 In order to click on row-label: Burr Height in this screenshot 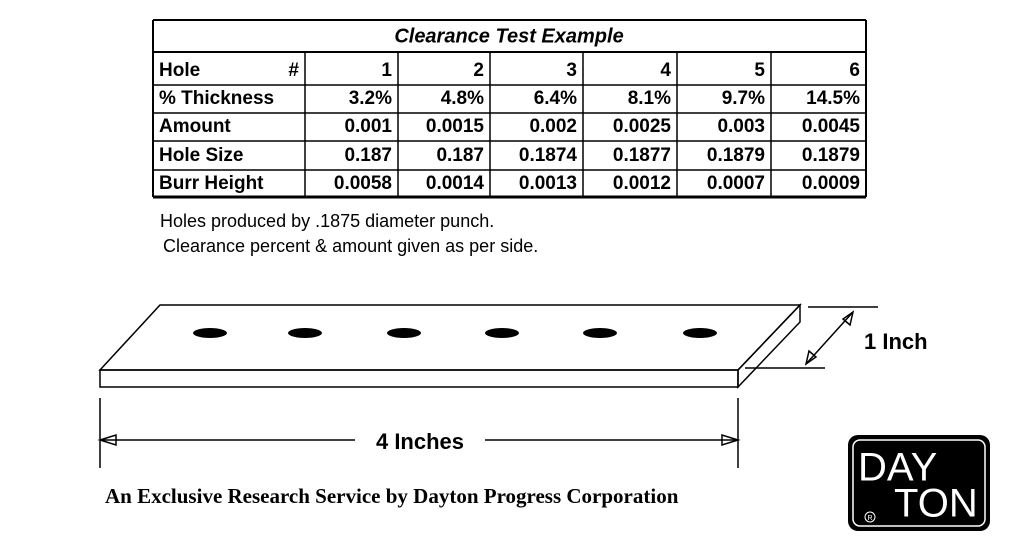, I will do `click(211, 183)`.